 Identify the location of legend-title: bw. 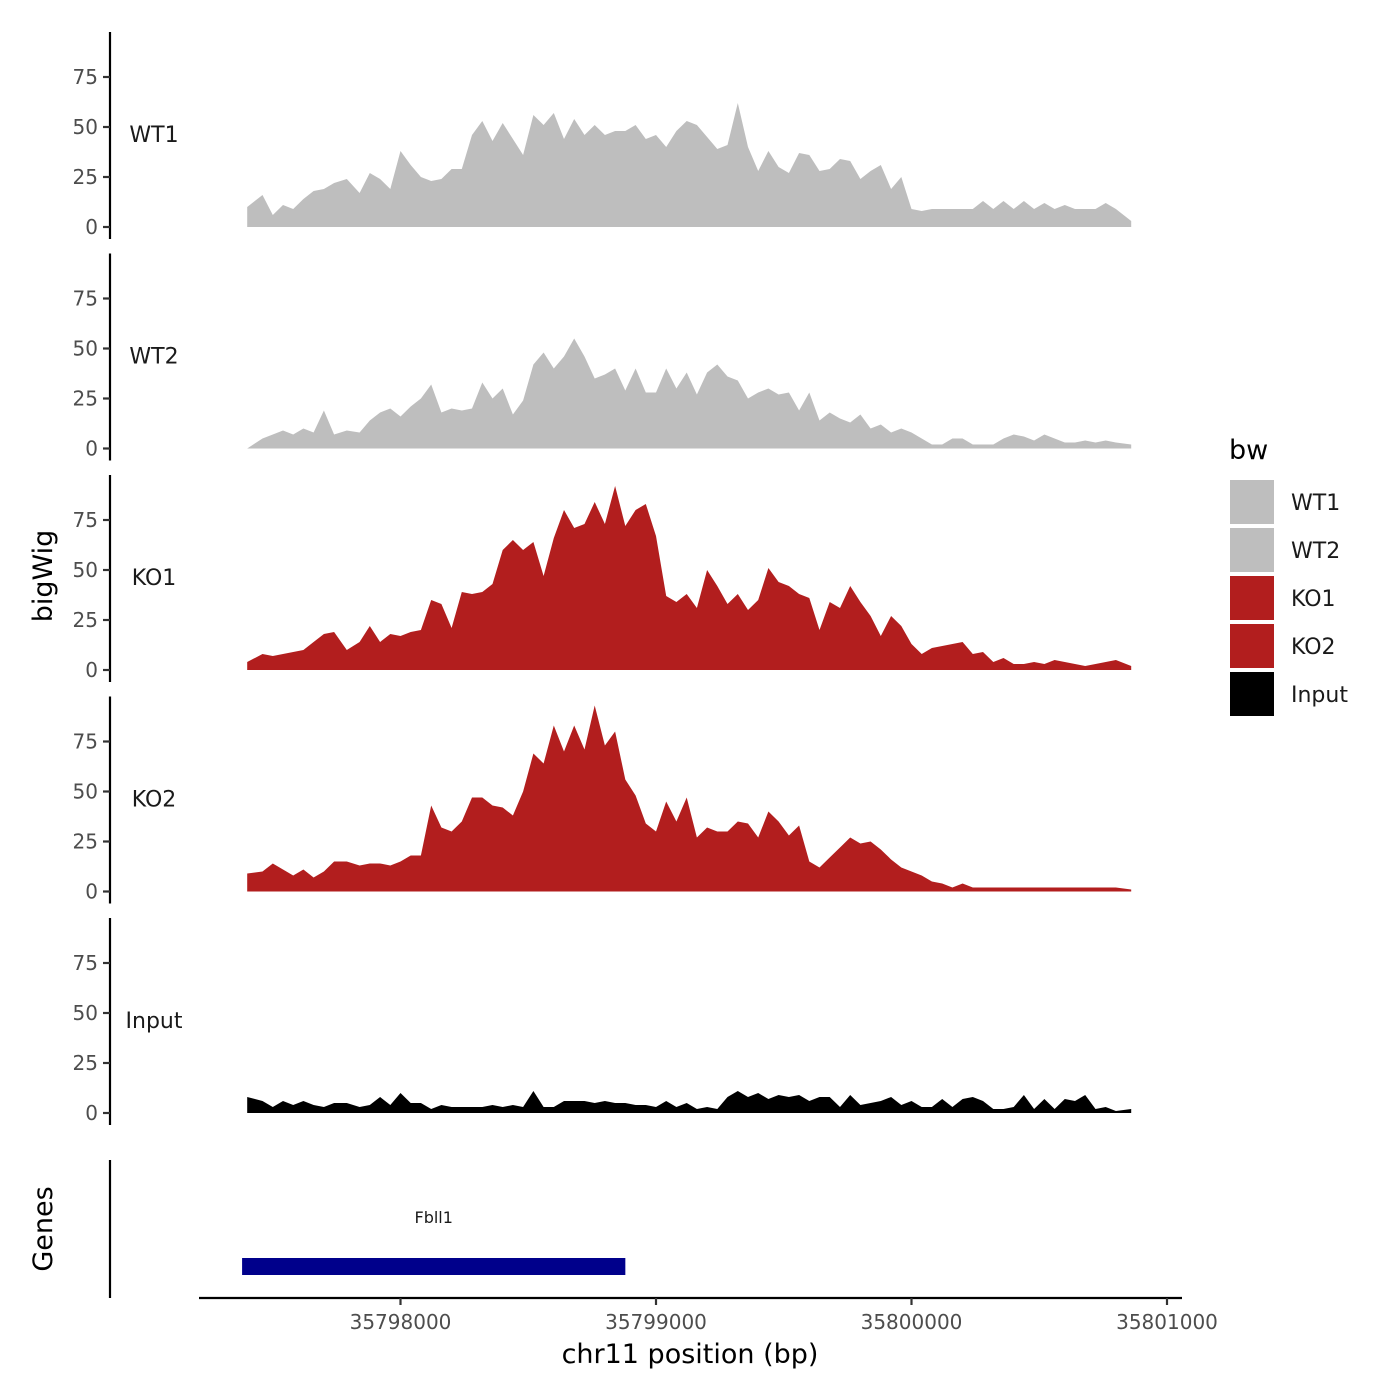
(1248, 450).